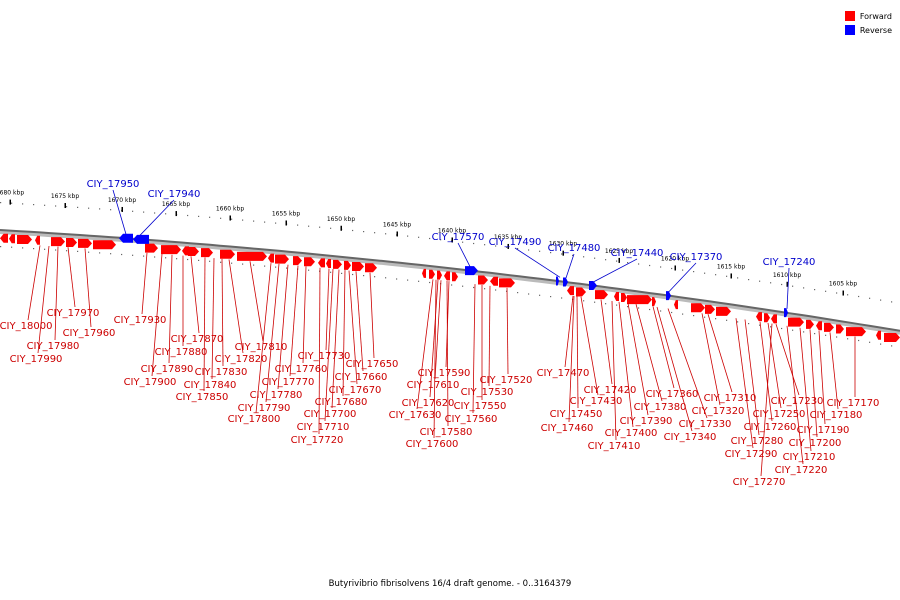  Describe the element at coordinates (779, 414) in the screenshot. I see `gene-label-forward: CIY_17250` at that location.